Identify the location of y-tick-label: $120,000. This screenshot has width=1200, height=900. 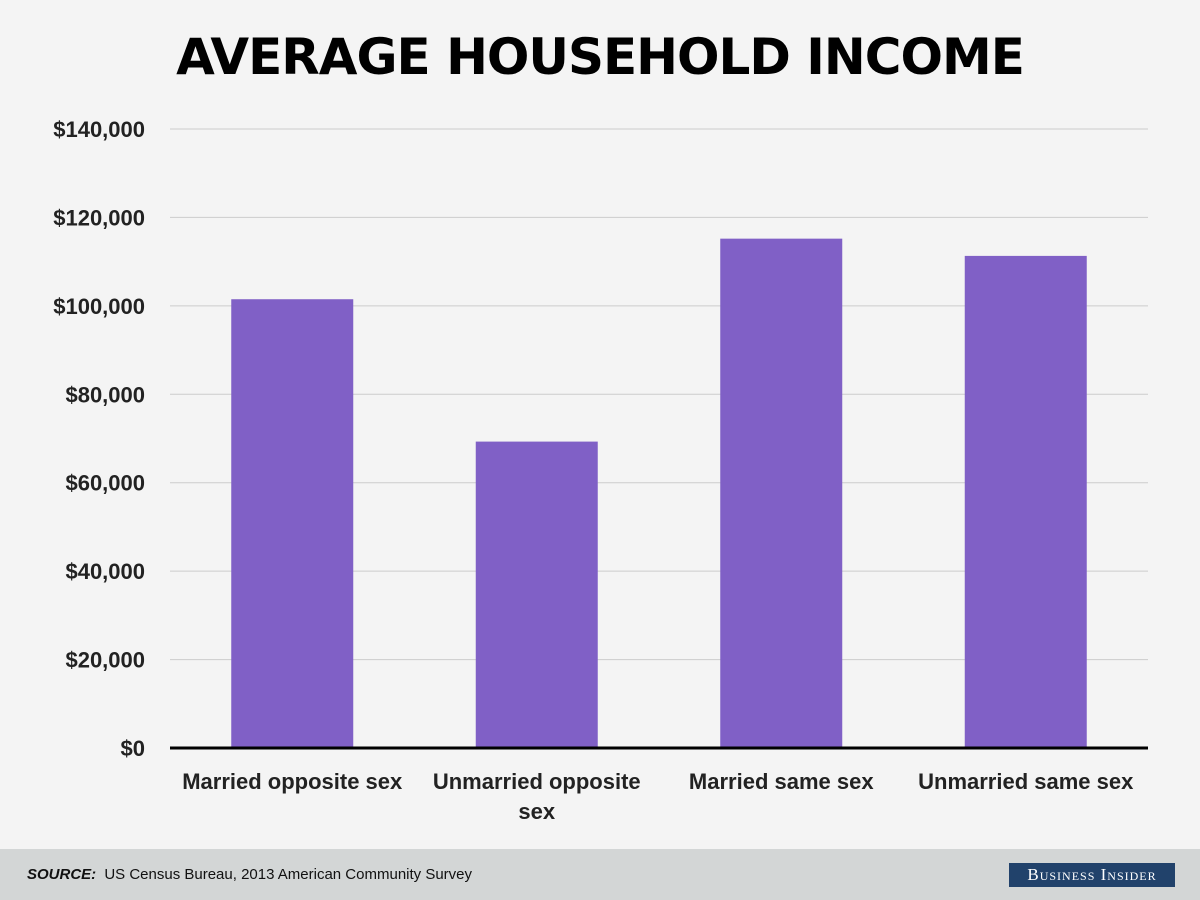
(99, 217).